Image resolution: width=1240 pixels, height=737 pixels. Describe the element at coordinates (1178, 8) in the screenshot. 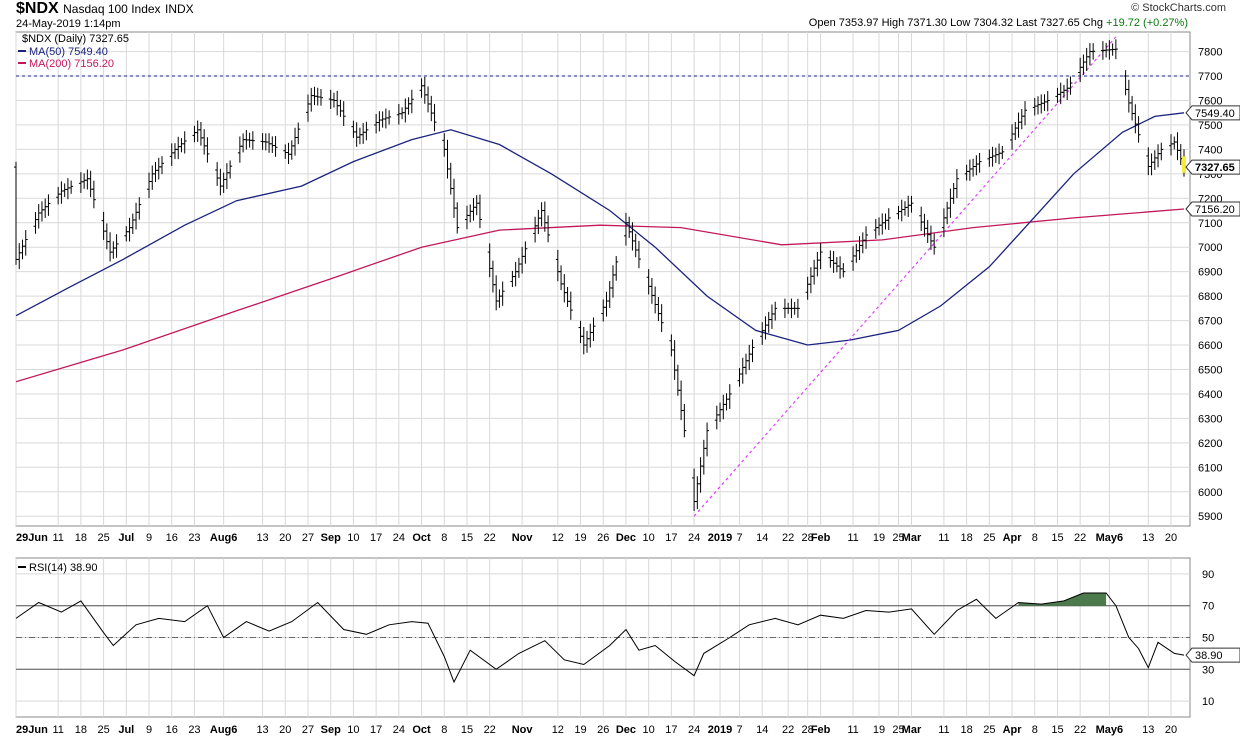

I see `credit: © StockCharts.com` at that location.